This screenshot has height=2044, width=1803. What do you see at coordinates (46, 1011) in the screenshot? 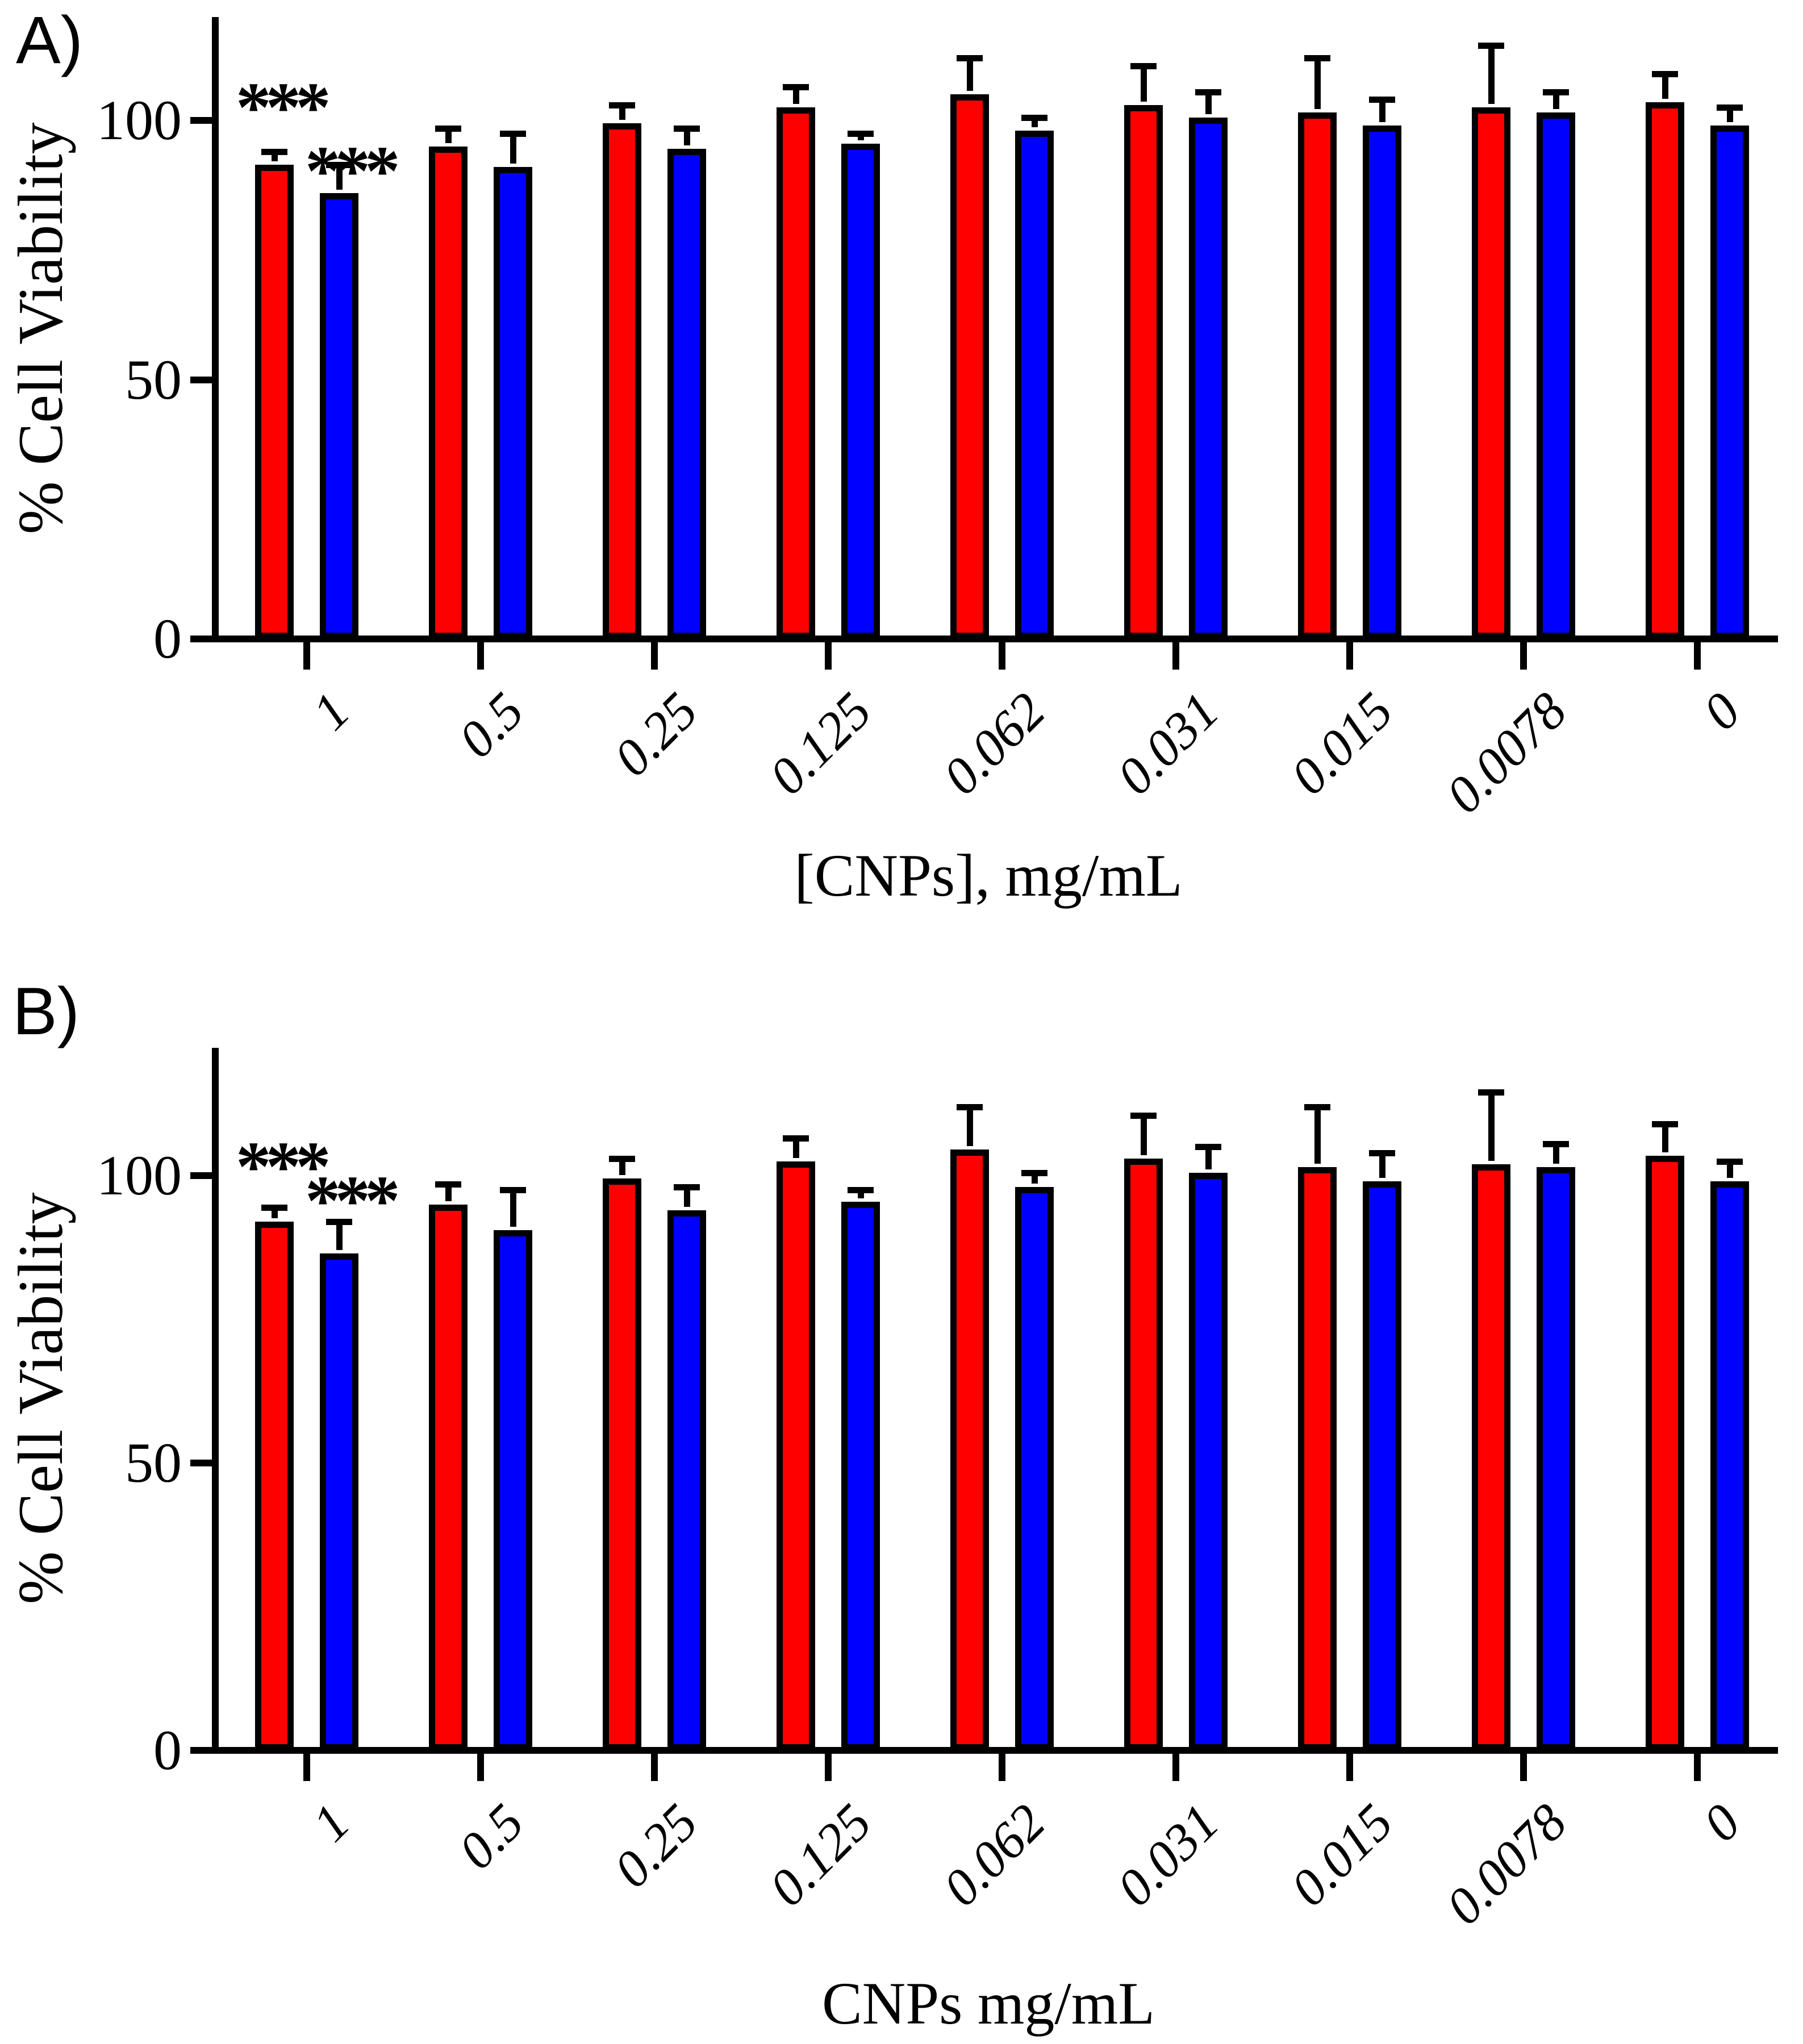
I see `panel-b-letter: B)` at bounding box center [46, 1011].